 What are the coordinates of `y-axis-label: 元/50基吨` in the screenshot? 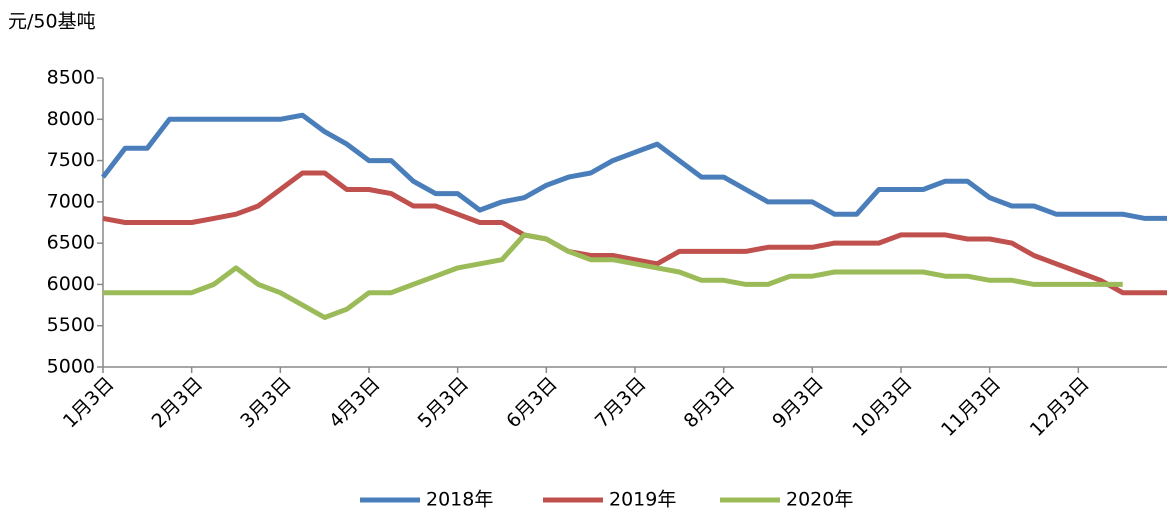 It's located at (52, 22).